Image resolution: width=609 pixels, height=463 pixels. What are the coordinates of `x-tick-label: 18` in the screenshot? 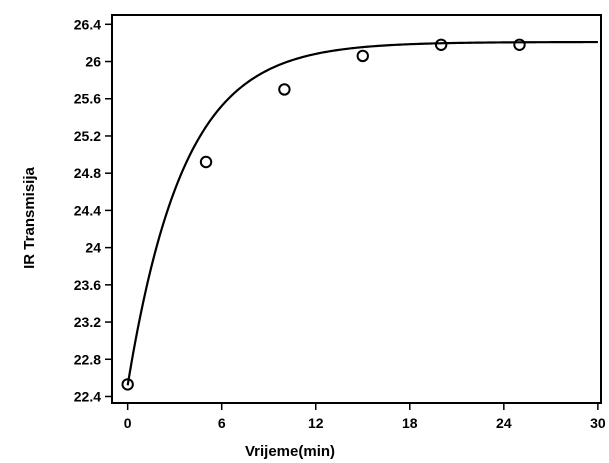 It's located at (410, 423).